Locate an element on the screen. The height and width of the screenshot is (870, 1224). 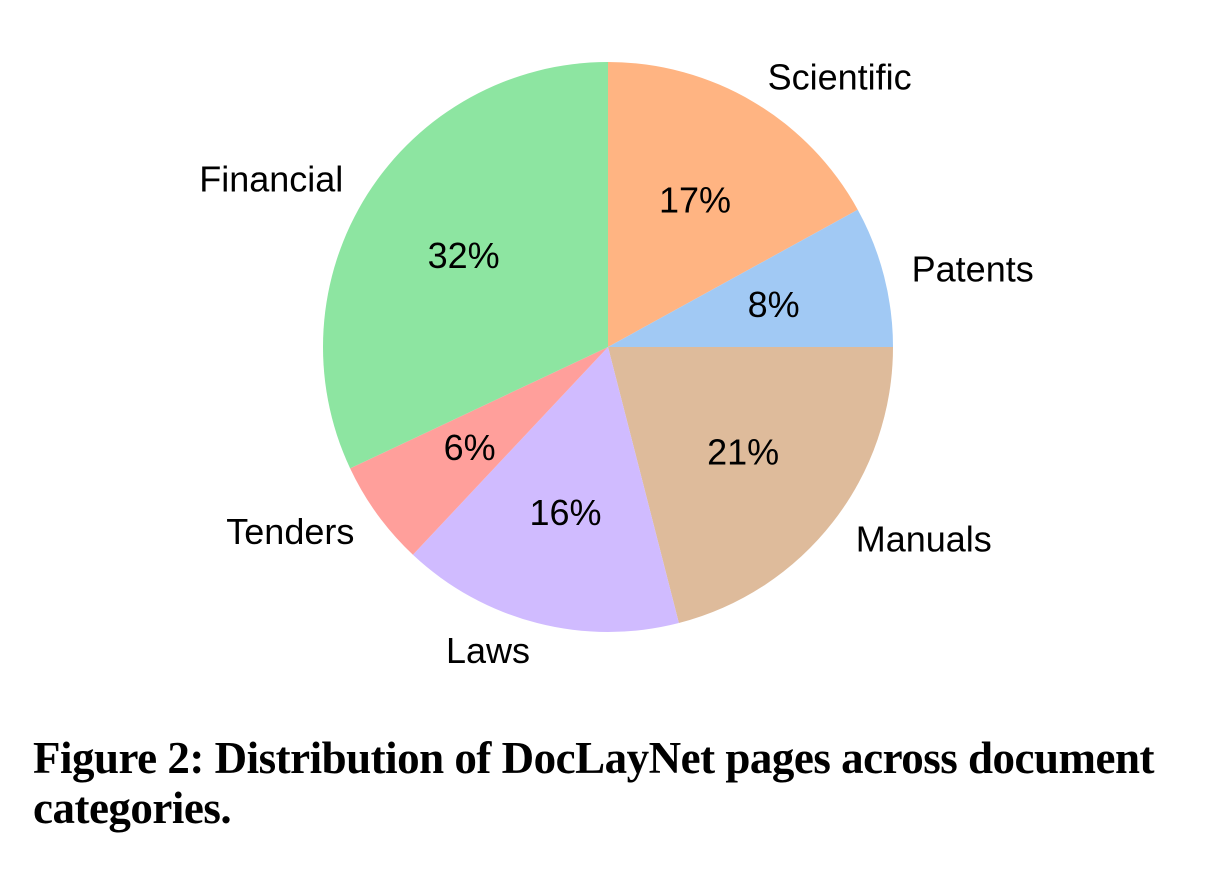
pie-slice-financial is located at coordinates (465, 265).